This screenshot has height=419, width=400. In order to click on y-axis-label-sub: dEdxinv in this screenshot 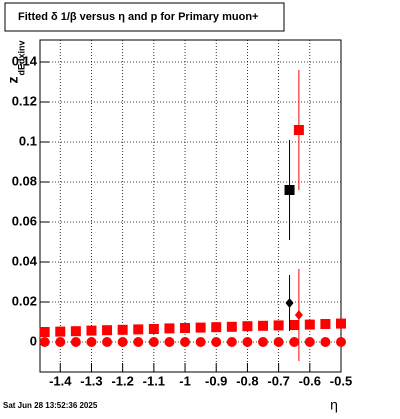, I will do `click(21, 57)`.